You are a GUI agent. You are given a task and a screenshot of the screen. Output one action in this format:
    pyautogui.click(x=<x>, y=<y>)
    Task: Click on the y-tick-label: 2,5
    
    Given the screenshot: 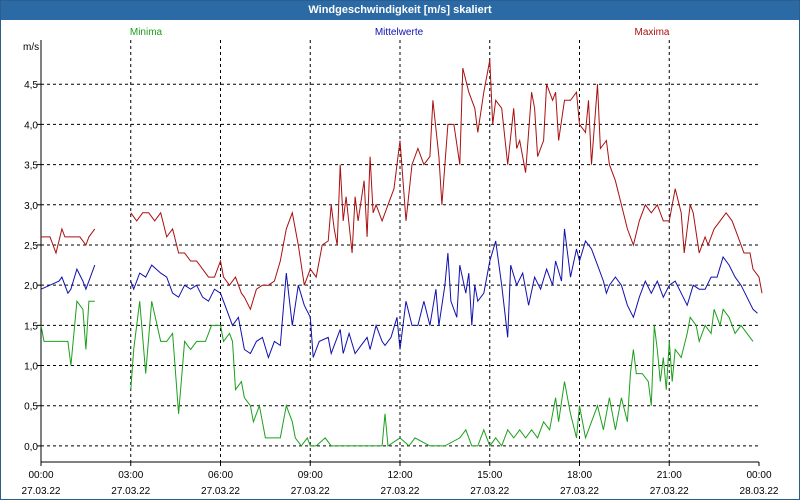 What is the action you would take?
    pyautogui.click(x=31, y=246)
    